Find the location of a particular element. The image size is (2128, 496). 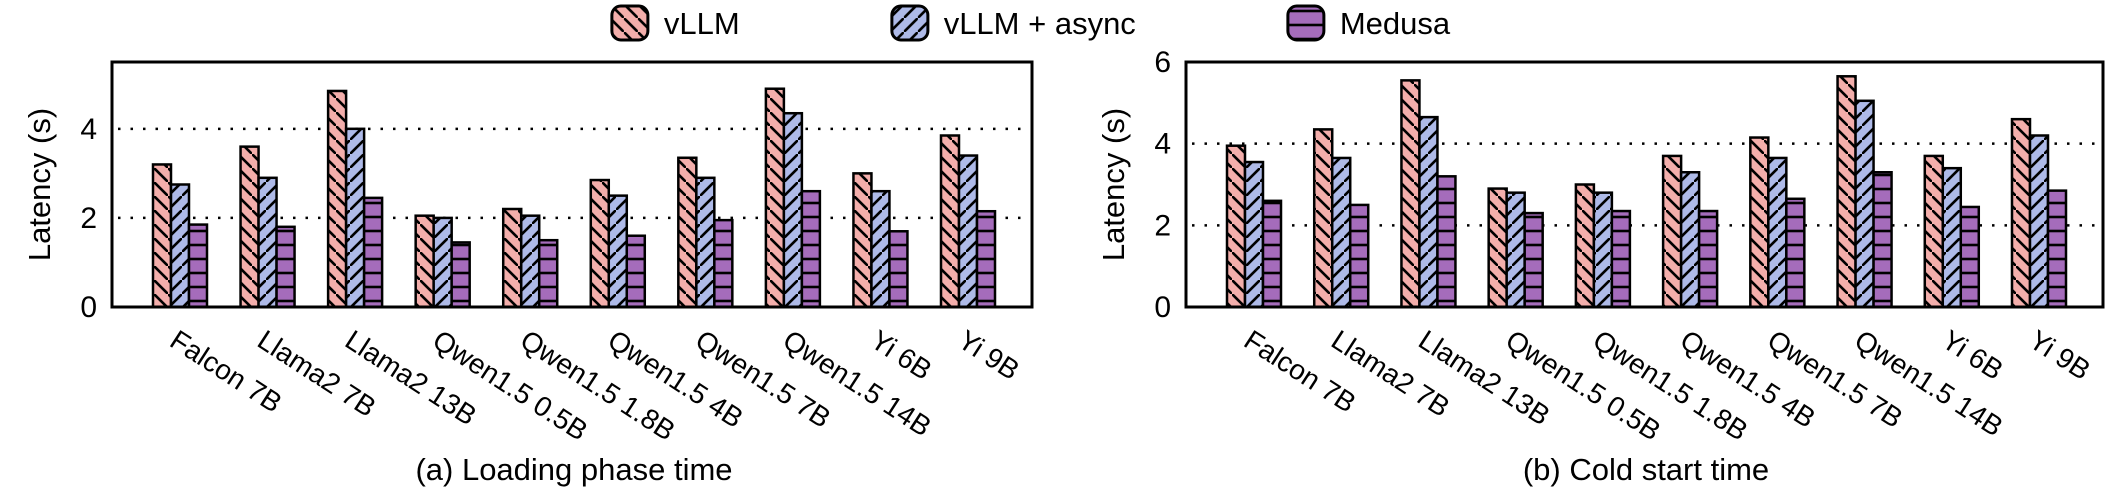

medusa-swatch-icon is located at coordinates (1306, 23).